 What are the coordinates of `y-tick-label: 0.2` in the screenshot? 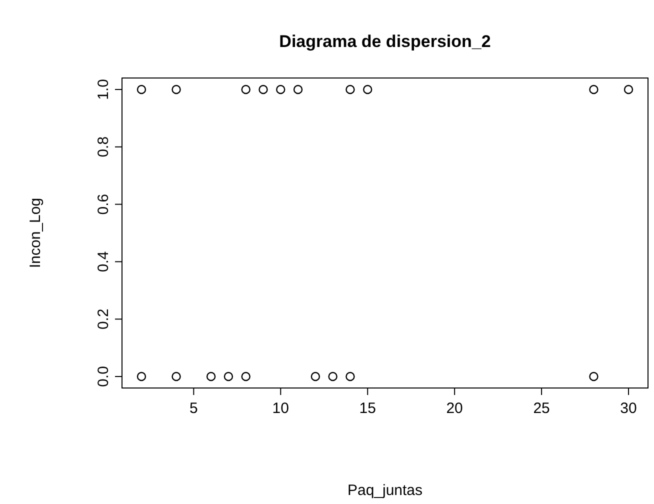 It's located at (103, 319).